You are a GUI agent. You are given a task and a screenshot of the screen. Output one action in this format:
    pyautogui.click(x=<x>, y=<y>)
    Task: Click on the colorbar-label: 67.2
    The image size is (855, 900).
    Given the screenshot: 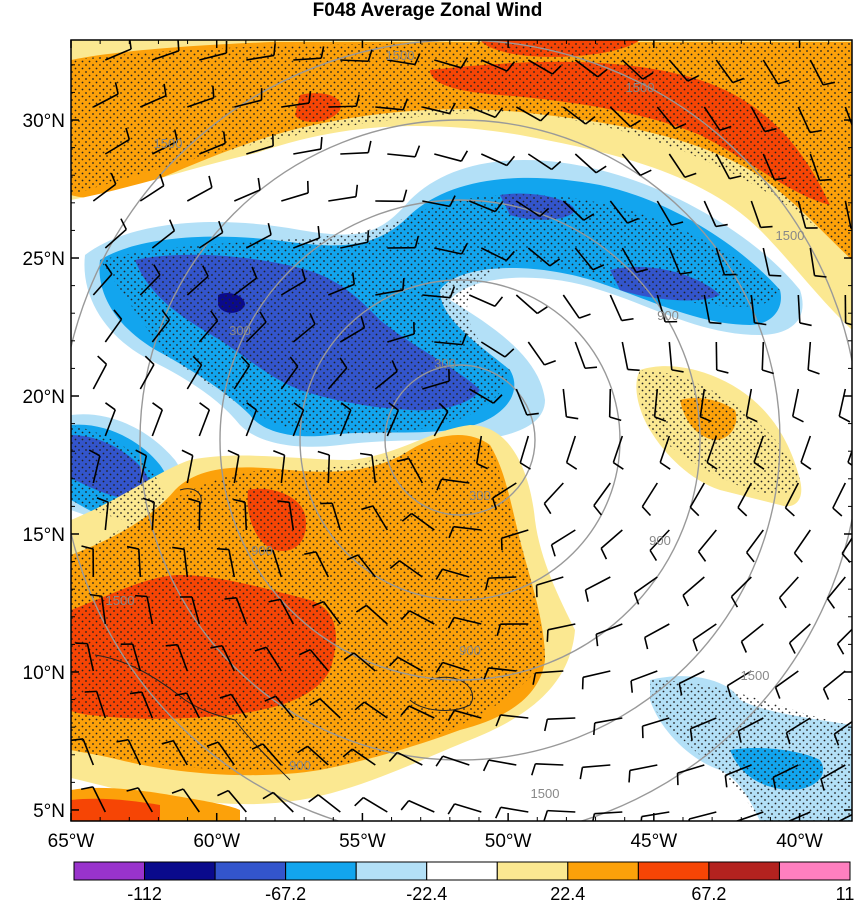 What is the action you would take?
    pyautogui.click(x=708, y=892)
    